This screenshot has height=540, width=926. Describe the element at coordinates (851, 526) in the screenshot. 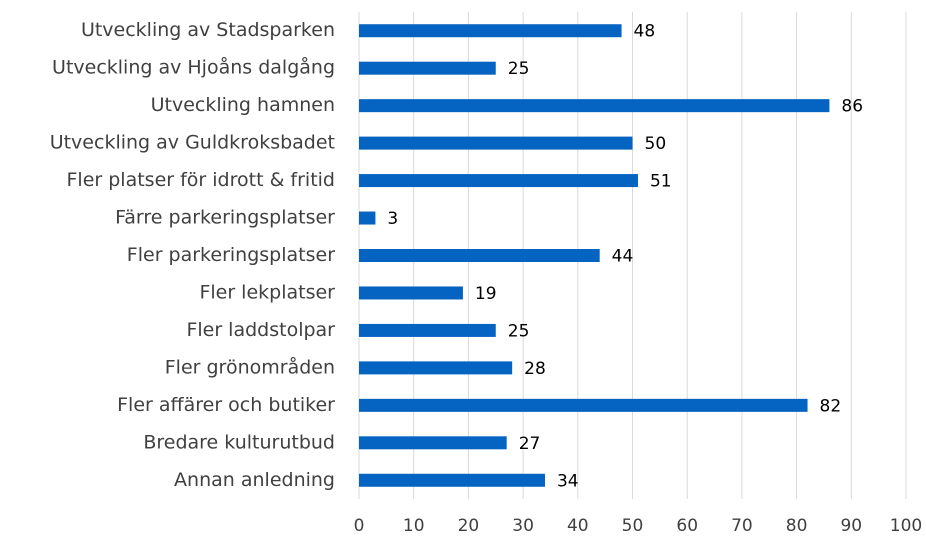

I see `x-tick-label: 90` at that location.